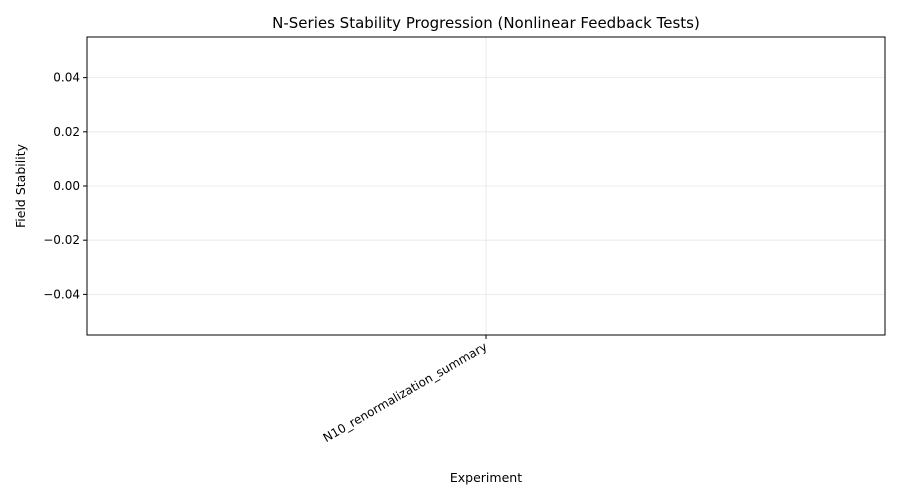  I want to click on y-tick-label: 0.02, so click(66, 132).